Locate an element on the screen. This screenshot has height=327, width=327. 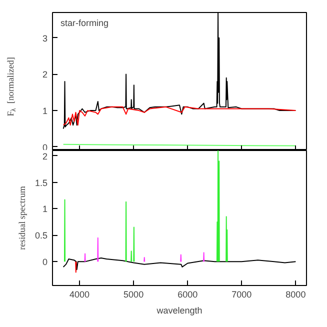
y-tick-label: 3 is located at coordinates (45, 38).